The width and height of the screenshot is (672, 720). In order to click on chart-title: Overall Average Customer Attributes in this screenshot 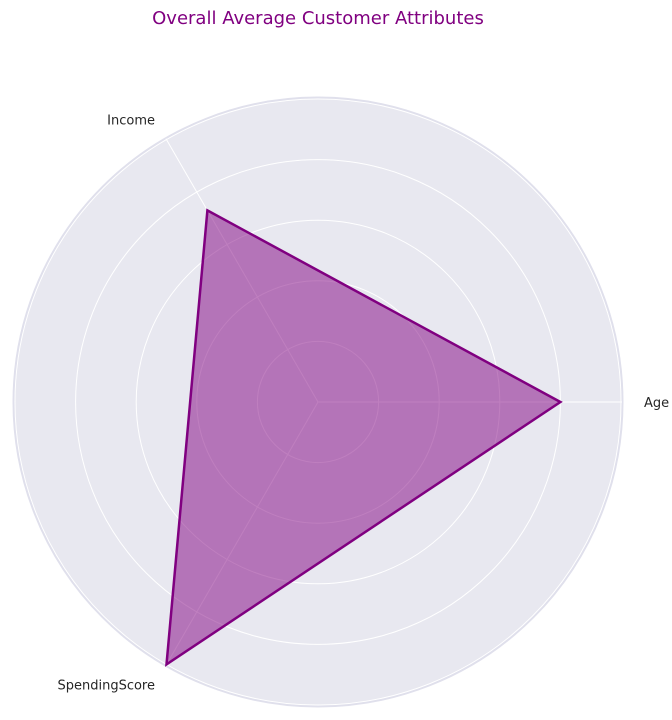, I will do `click(318, 18)`.